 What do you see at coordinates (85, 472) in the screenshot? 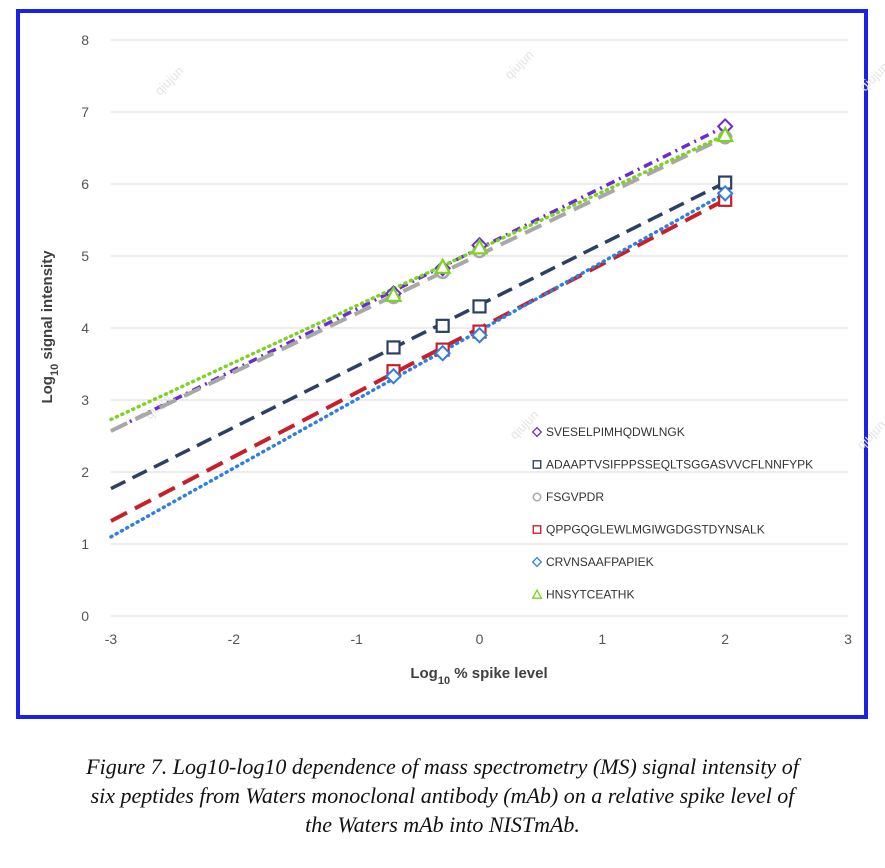
I see `y-tick-label: 2` at bounding box center [85, 472].